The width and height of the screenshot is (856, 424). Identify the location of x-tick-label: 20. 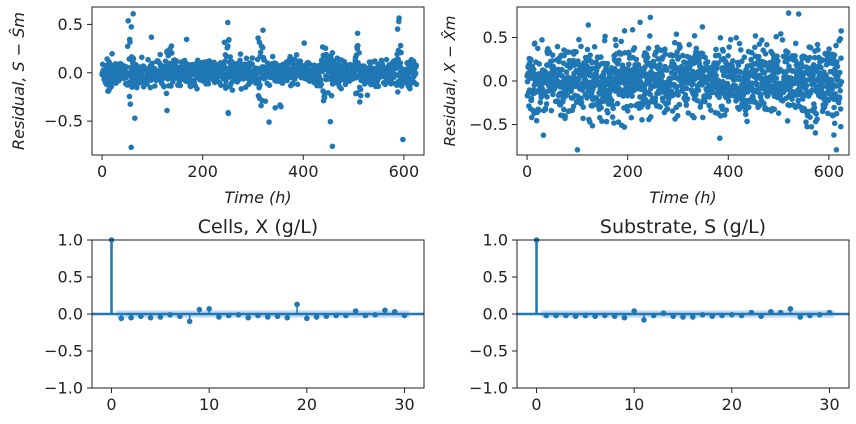
(732, 404).